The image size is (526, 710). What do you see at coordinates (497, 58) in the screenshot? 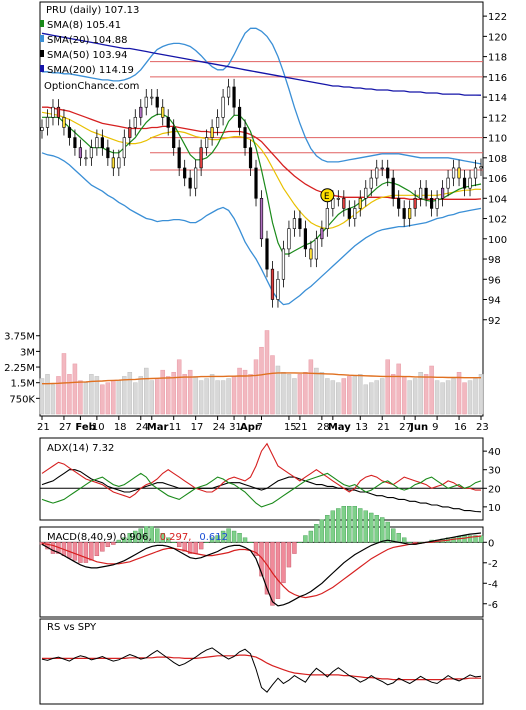
I see `price-tick-label: 118` at bounding box center [497, 58].